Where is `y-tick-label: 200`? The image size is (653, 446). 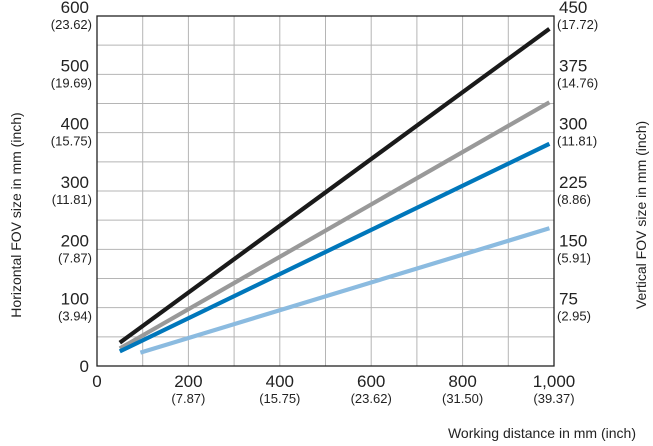 y-tick-label: 200 is located at coordinates (75, 240).